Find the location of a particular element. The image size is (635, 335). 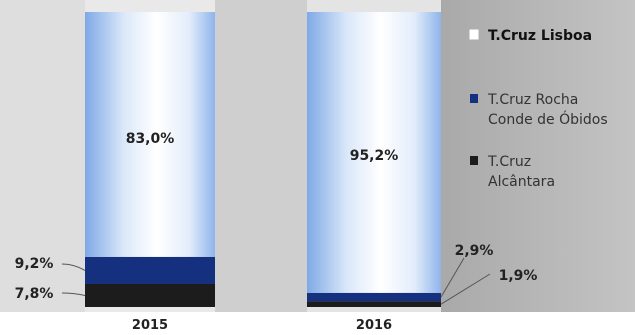

leader-2016-alcantara is located at coordinates (465, 289).